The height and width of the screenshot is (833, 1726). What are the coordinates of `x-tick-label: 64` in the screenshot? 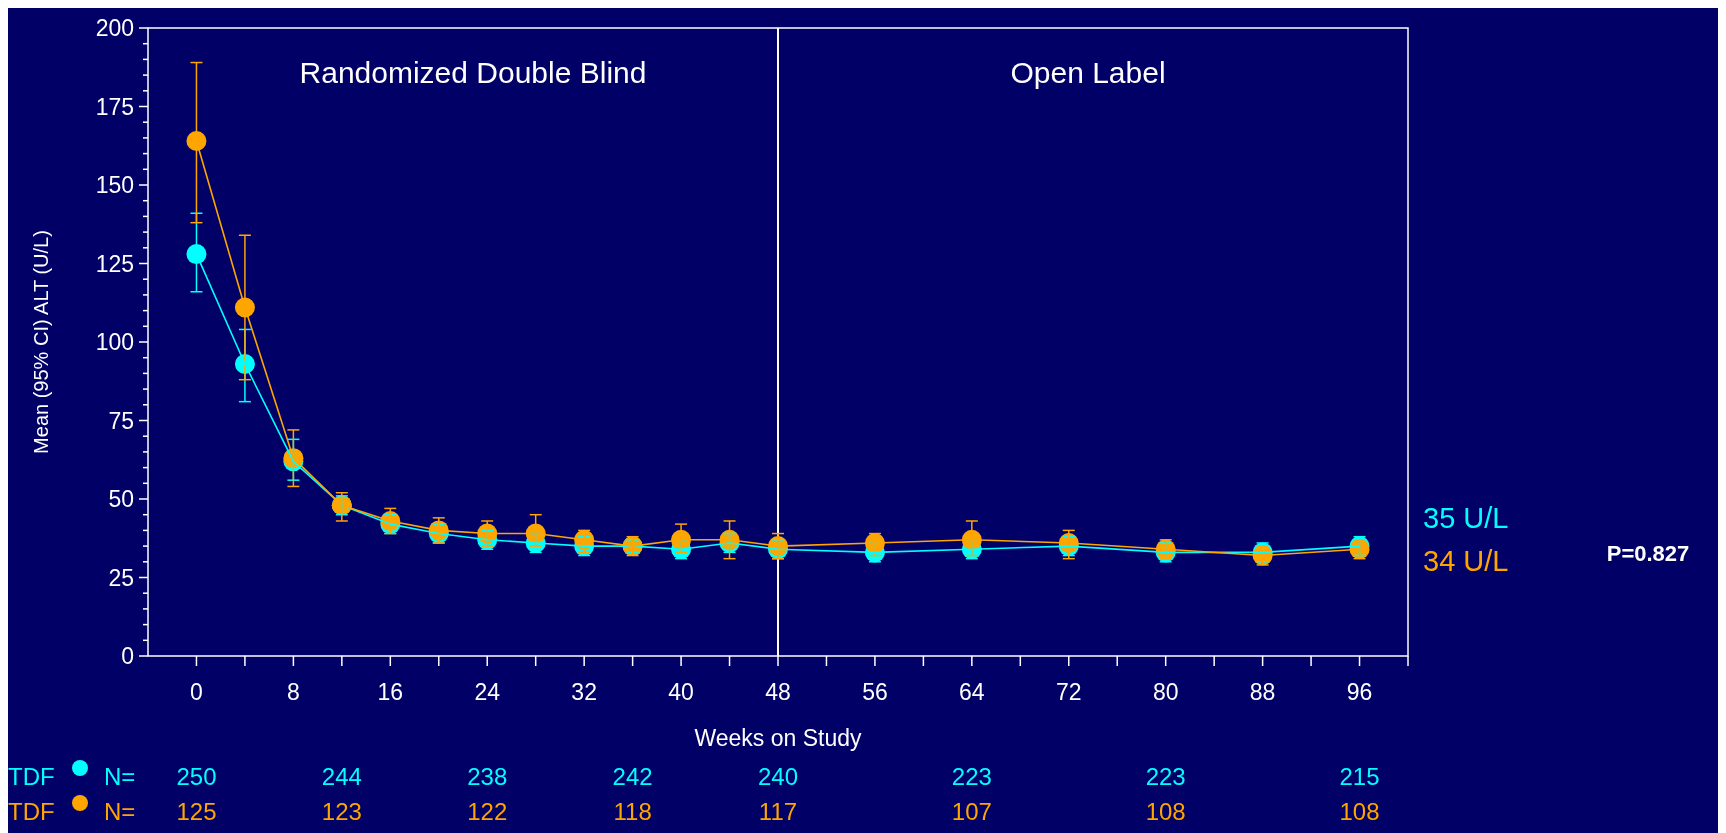 It's located at (972, 692).